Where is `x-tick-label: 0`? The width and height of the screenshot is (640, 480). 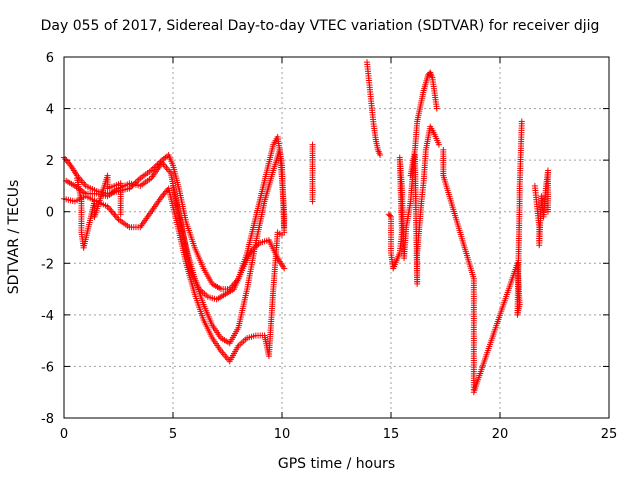 x-tick-label: 0 is located at coordinates (64, 434).